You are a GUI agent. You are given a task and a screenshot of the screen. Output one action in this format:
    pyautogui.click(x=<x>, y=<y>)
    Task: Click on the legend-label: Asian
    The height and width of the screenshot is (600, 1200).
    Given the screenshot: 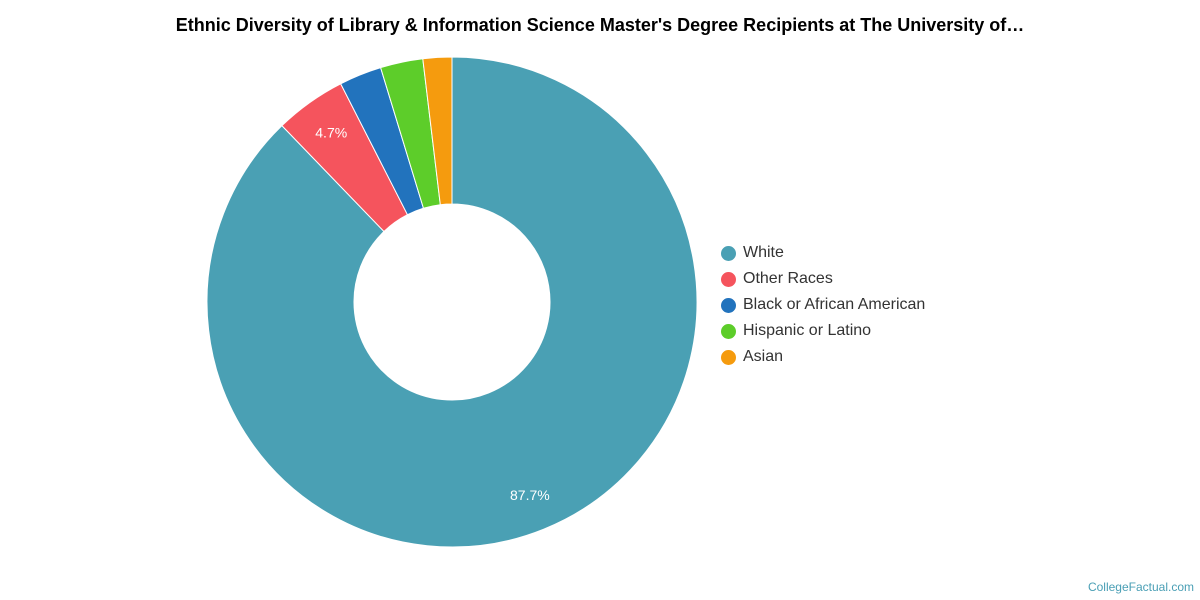 What is the action you would take?
    pyautogui.click(x=763, y=356)
    